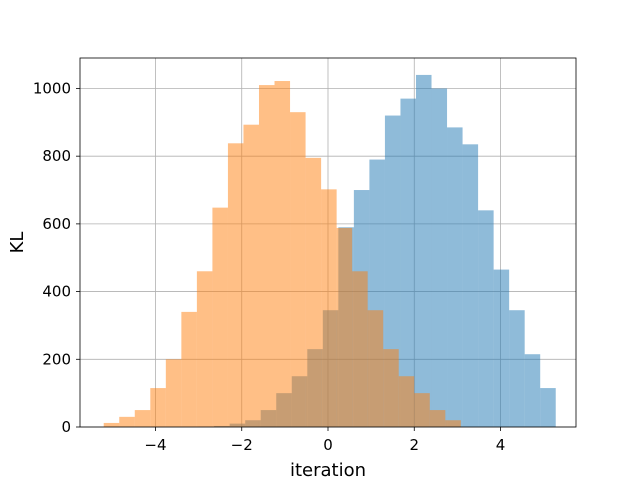 This screenshot has height=480, width=640. What do you see at coordinates (56, 224) in the screenshot?
I see `y-tick-label: 600` at bounding box center [56, 224].